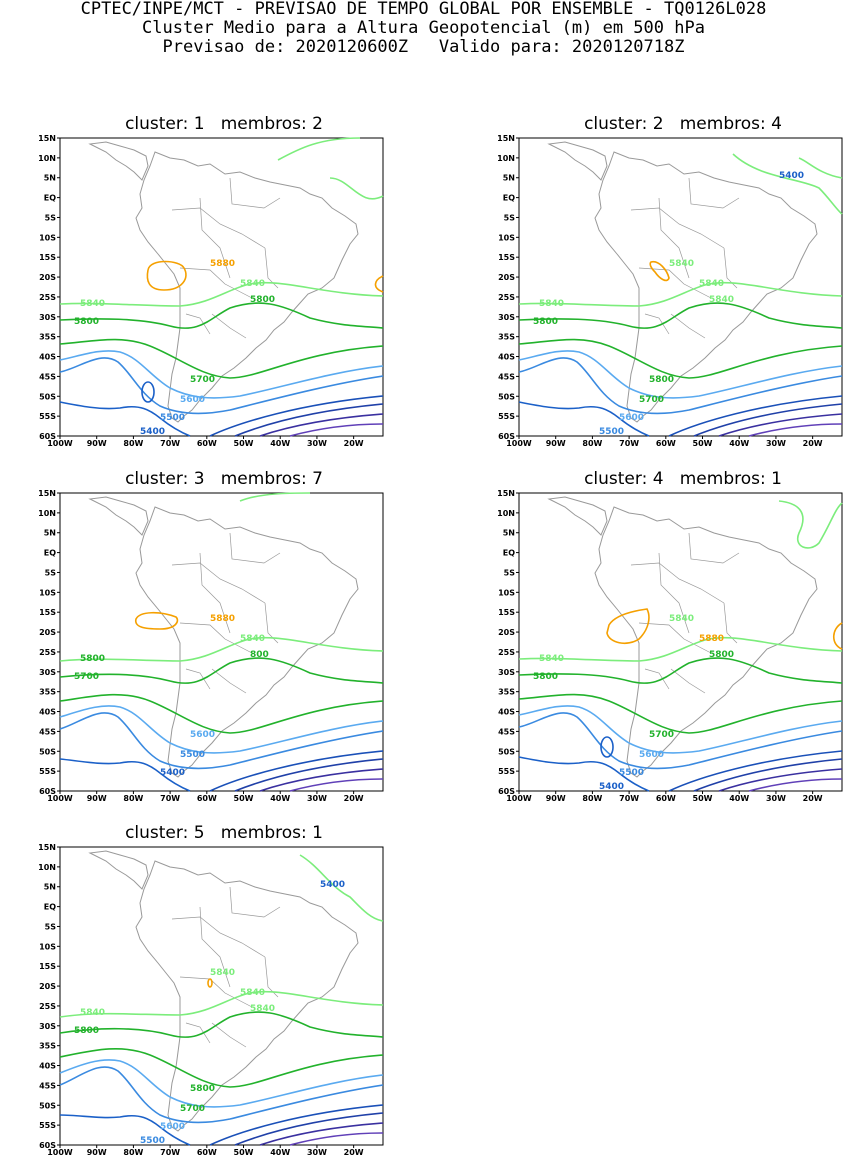 The width and height of the screenshot is (847, 1159). Describe the element at coordinates (47, 867) in the screenshot. I see `lat-tick-label: 10N` at that location.